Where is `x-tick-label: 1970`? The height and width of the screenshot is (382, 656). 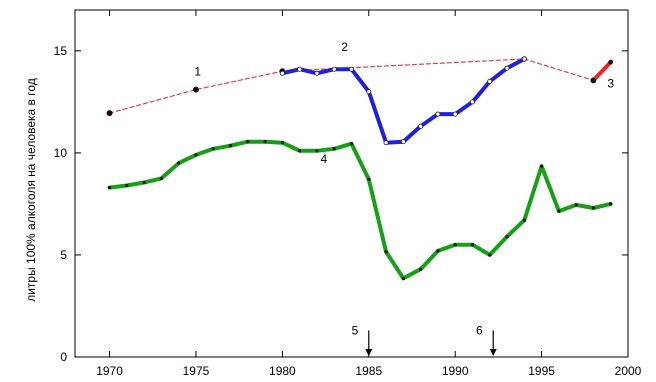
x-tick-label: 1970 is located at coordinates (109, 371).